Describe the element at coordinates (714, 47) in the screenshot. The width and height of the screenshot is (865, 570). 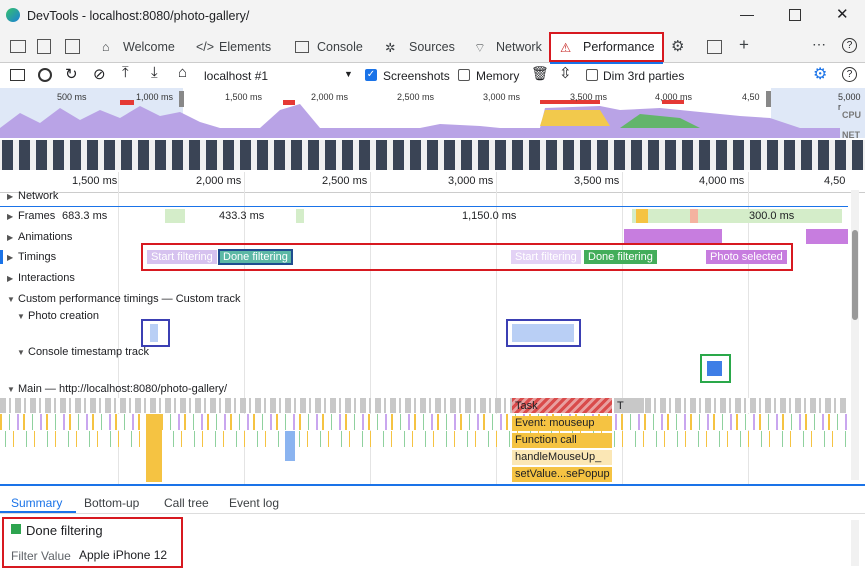
I see `panel-icon` at that location.